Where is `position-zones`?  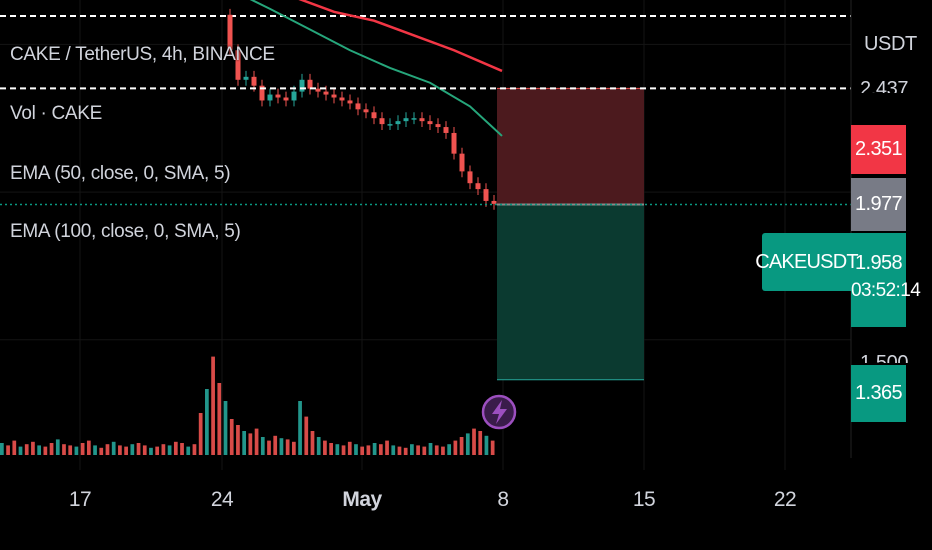
position-zones is located at coordinates (570, 234).